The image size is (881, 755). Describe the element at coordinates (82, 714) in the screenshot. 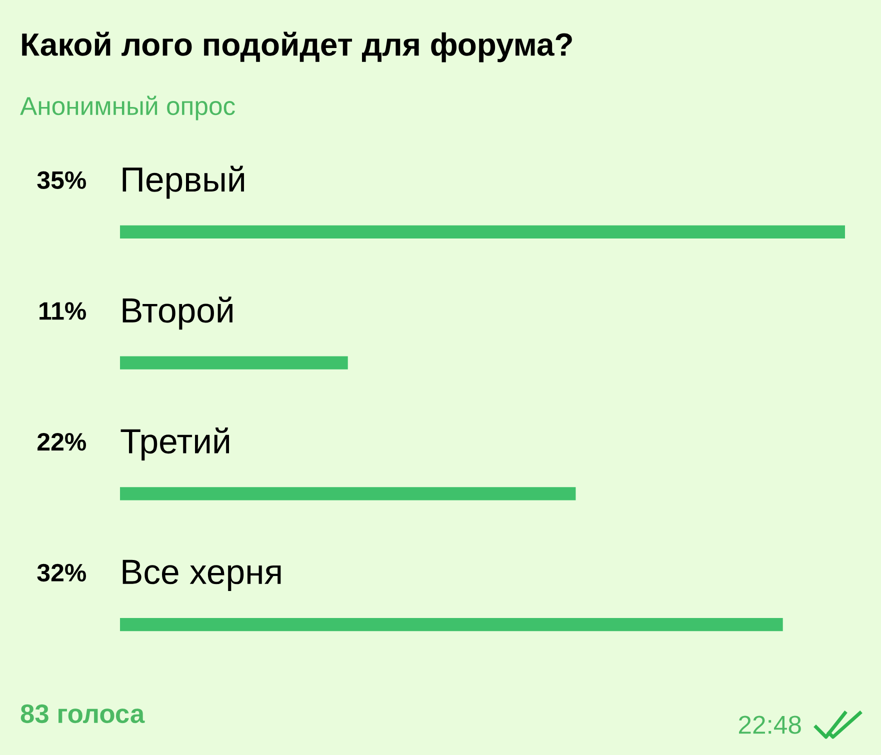

I see `text: 83 голоса` at that location.